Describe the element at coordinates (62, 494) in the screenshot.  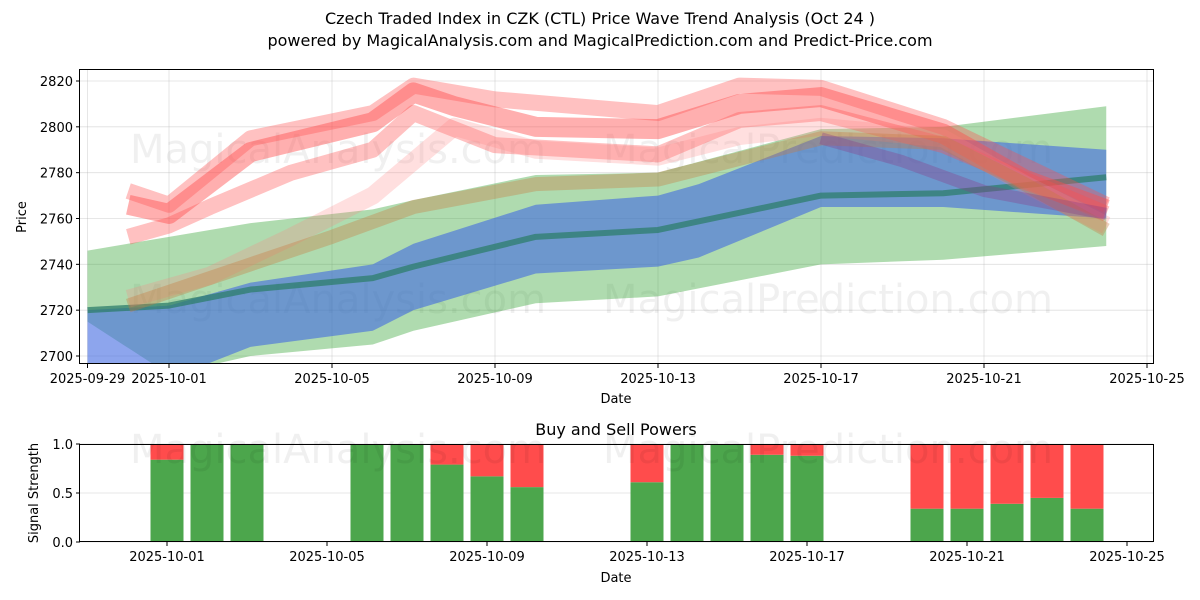
I see `signal-y-tick-label: 0.5` at that location.